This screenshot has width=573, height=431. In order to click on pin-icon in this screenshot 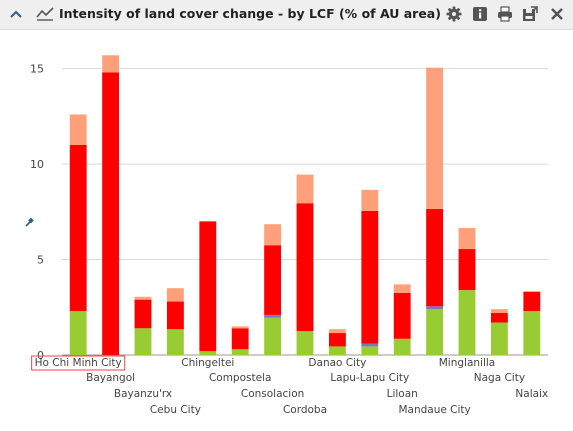, I will do `click(30, 222)`.